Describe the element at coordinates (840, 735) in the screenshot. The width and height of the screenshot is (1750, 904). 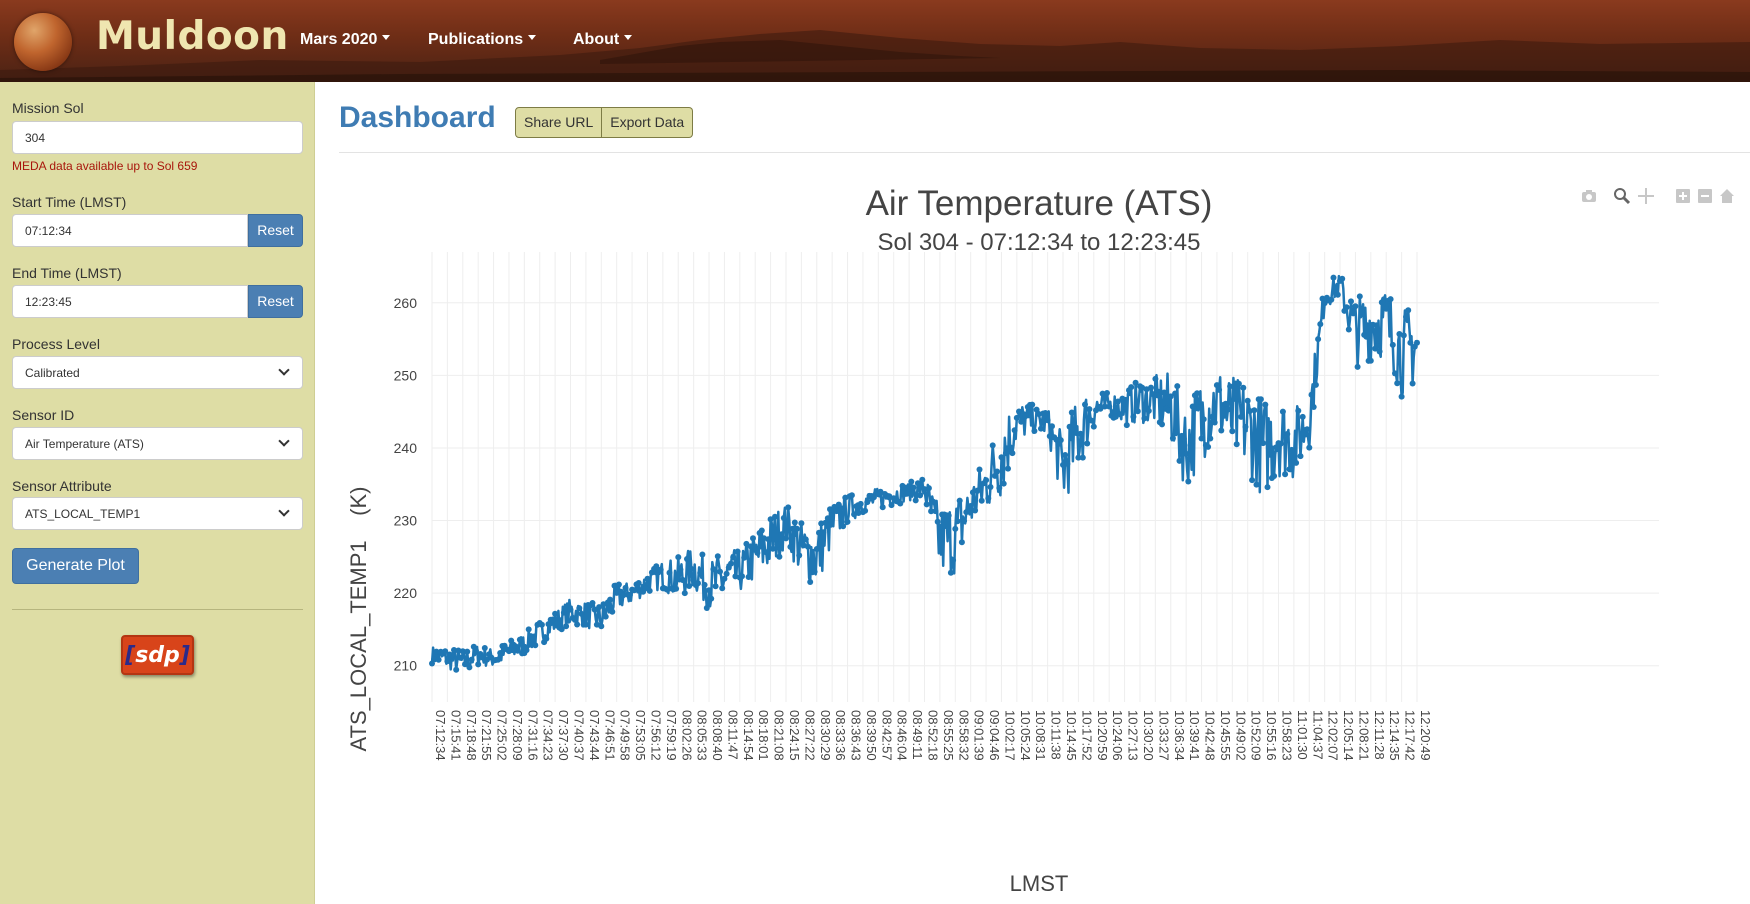
I see `x-tick-label: 08:33:36` at that location.